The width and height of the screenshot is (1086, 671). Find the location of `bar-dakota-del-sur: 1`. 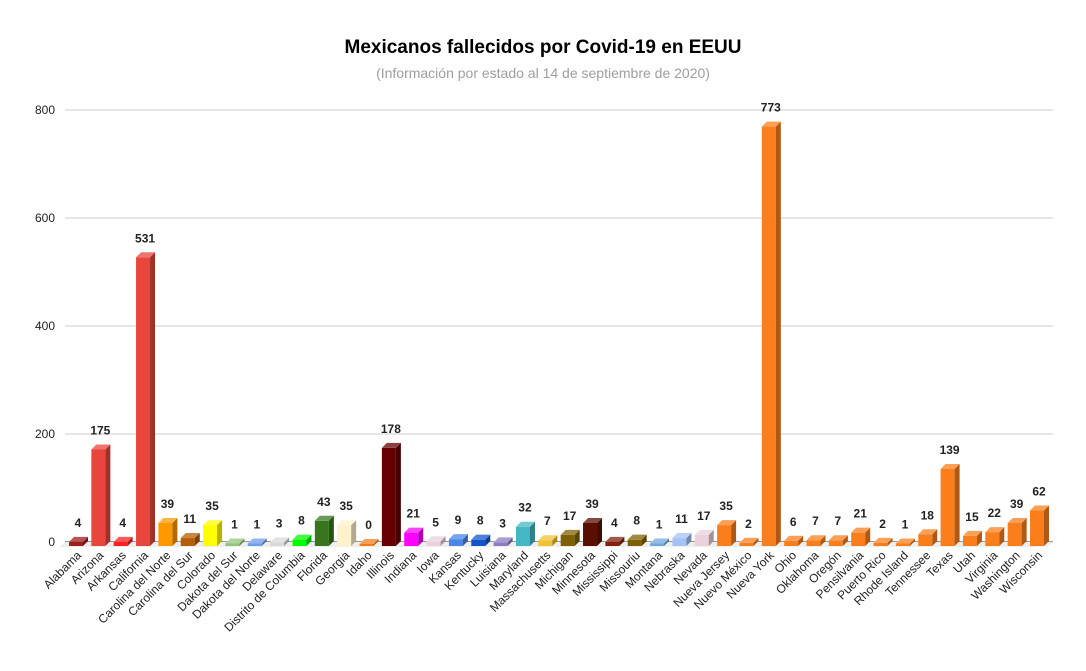

bar-dakota-del-sur: 1 is located at coordinates (235, 531).